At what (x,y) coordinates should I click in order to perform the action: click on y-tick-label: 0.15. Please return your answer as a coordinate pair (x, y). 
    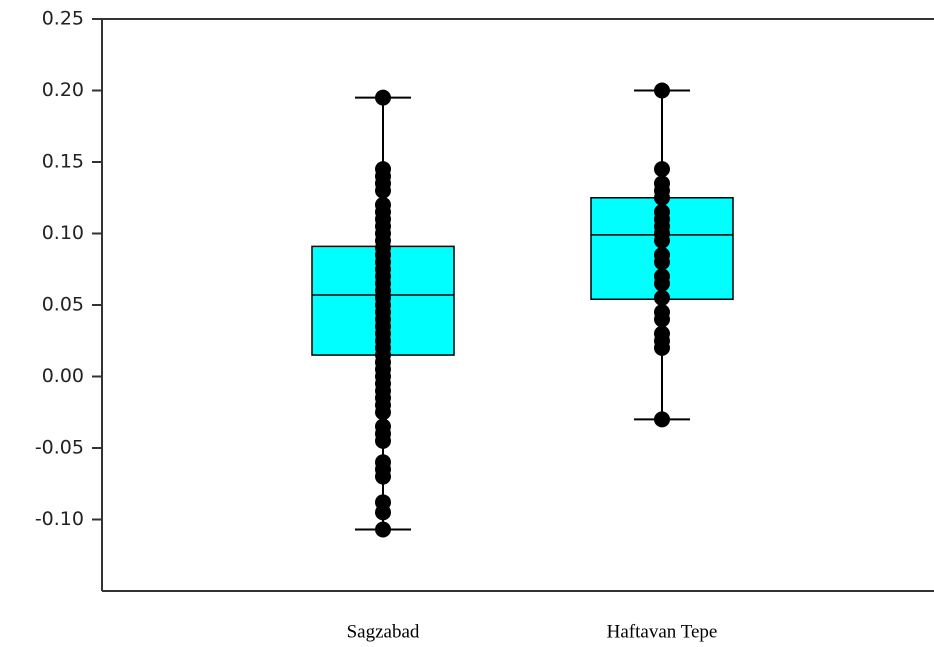
    Looking at the image, I should click on (63, 162).